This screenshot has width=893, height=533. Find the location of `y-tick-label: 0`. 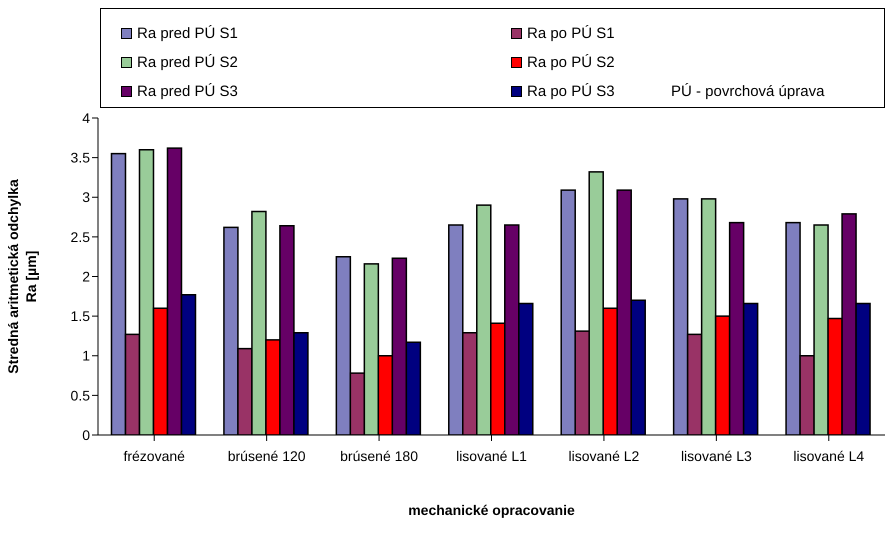

y-tick-label: 0 is located at coordinates (86, 434).